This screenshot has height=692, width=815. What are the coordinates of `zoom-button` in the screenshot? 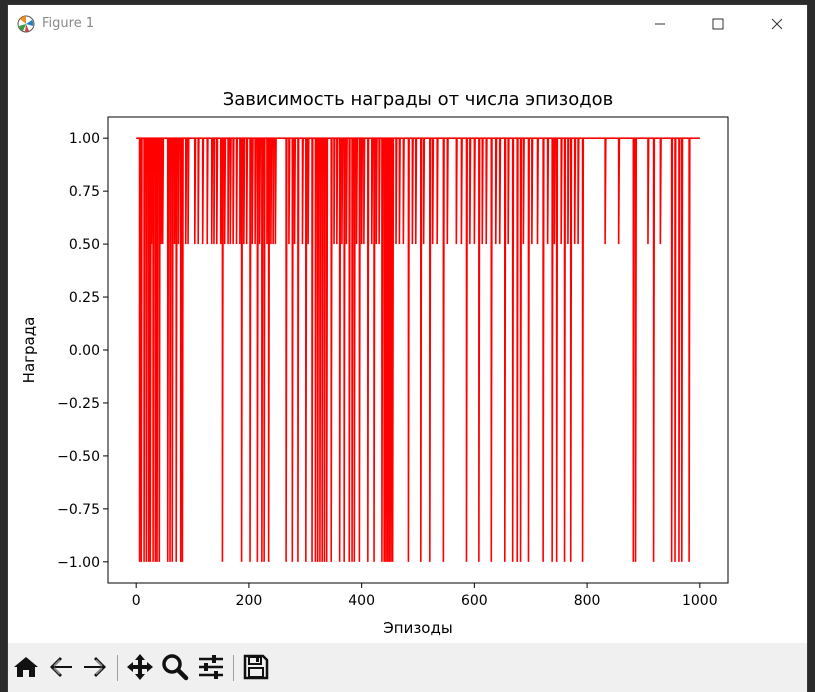 It's located at (175, 667).